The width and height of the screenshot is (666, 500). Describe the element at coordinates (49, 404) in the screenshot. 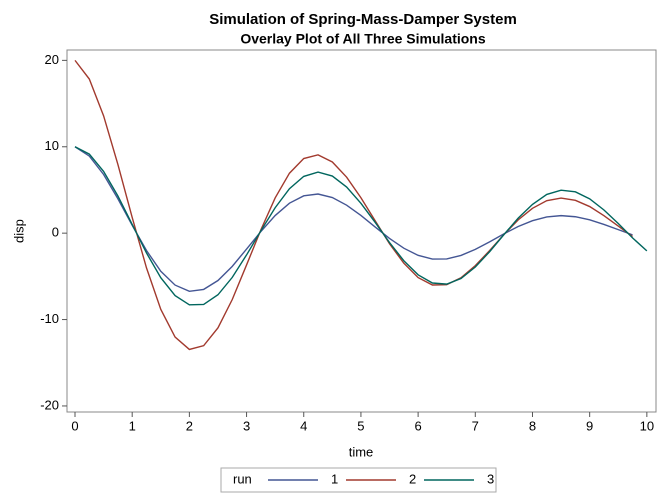

I see `y-tick-label: -20` at that location.